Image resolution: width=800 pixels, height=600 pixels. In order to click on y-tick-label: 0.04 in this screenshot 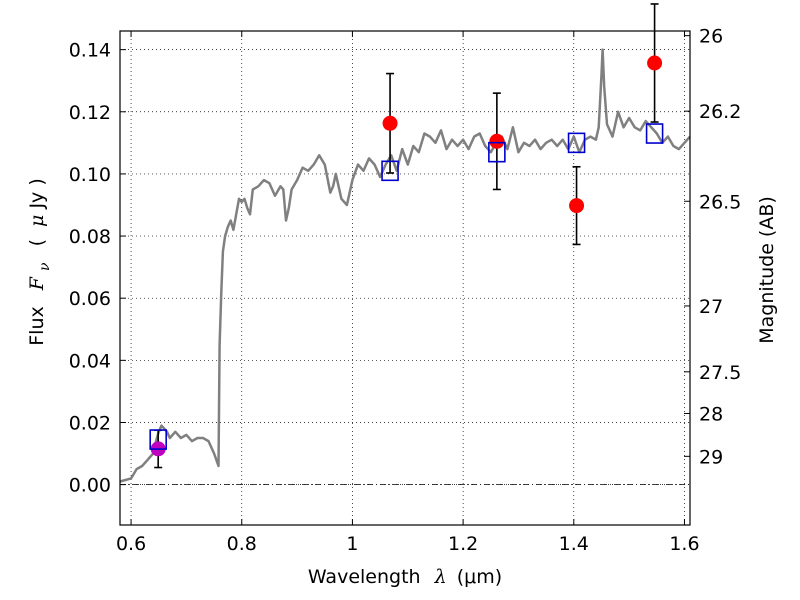, I will do `click(90, 361)`.